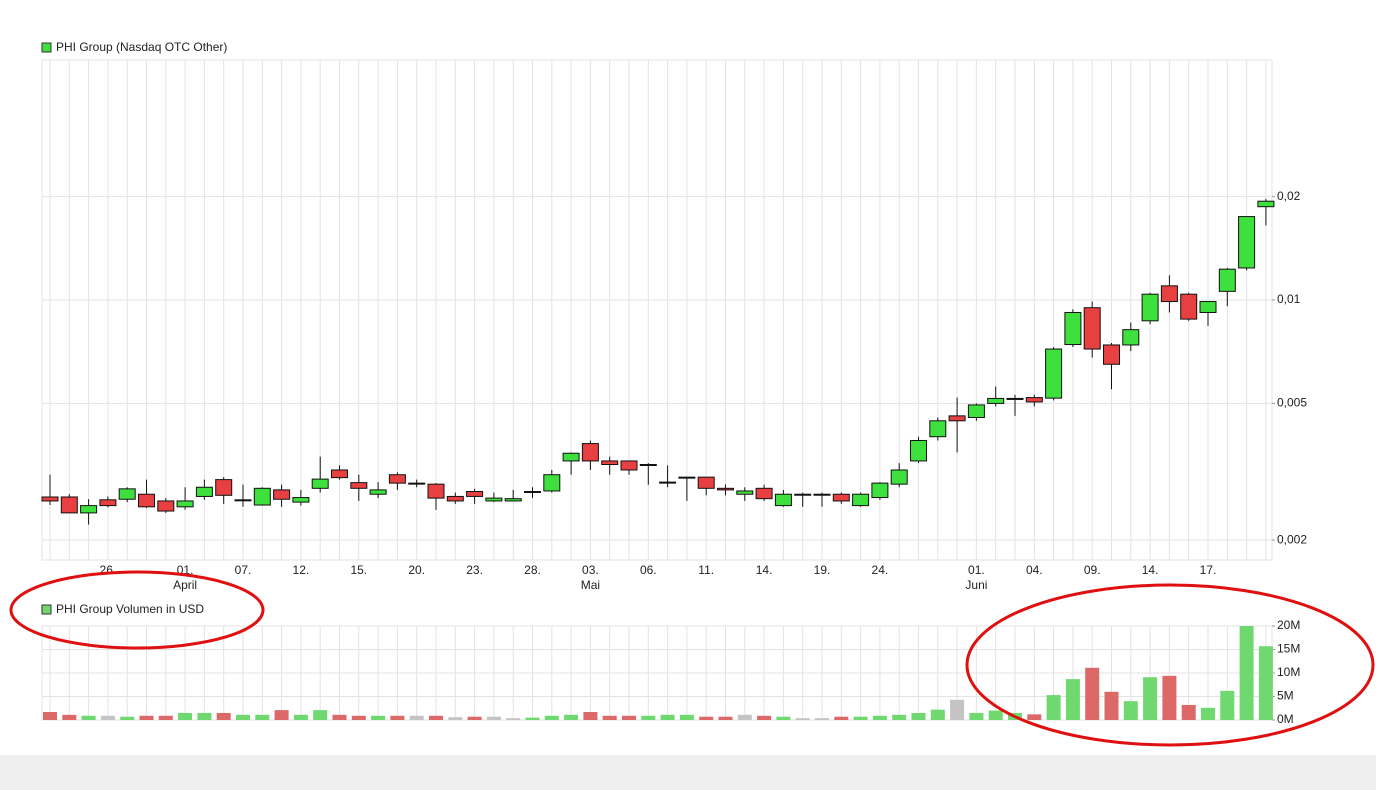 The height and width of the screenshot is (790, 1376). Describe the element at coordinates (976, 570) in the screenshot. I see `x-tick-label: 01.` at that location.